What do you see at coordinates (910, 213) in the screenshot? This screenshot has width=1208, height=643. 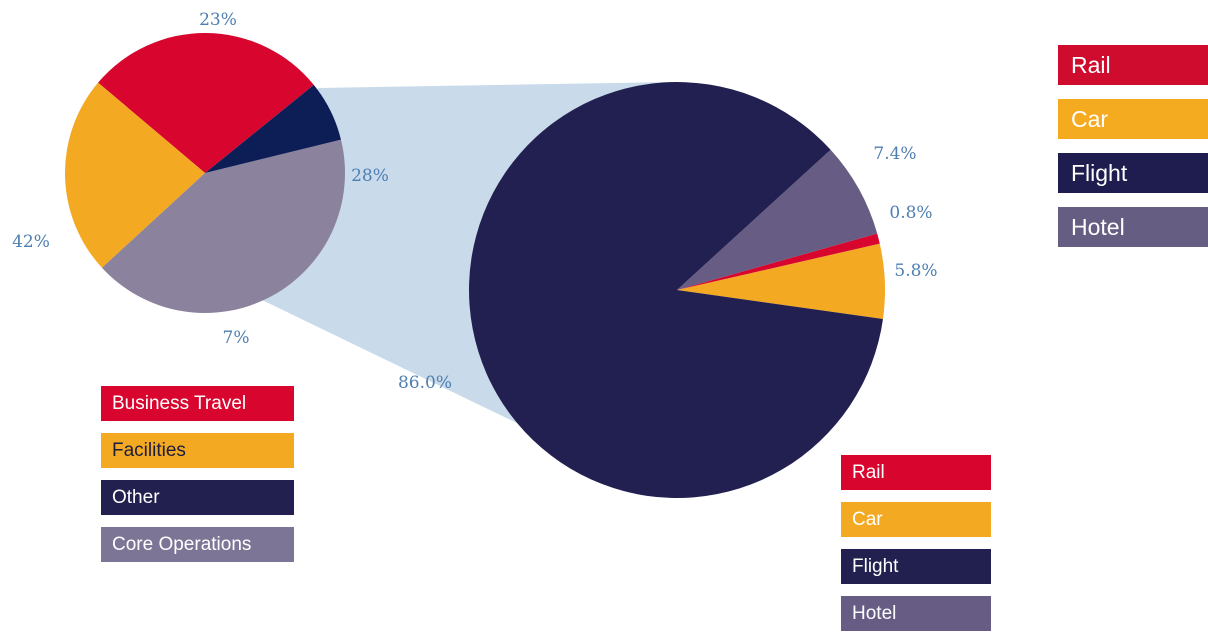 I see `pct-label-rail: 0.8%` at bounding box center [910, 213].